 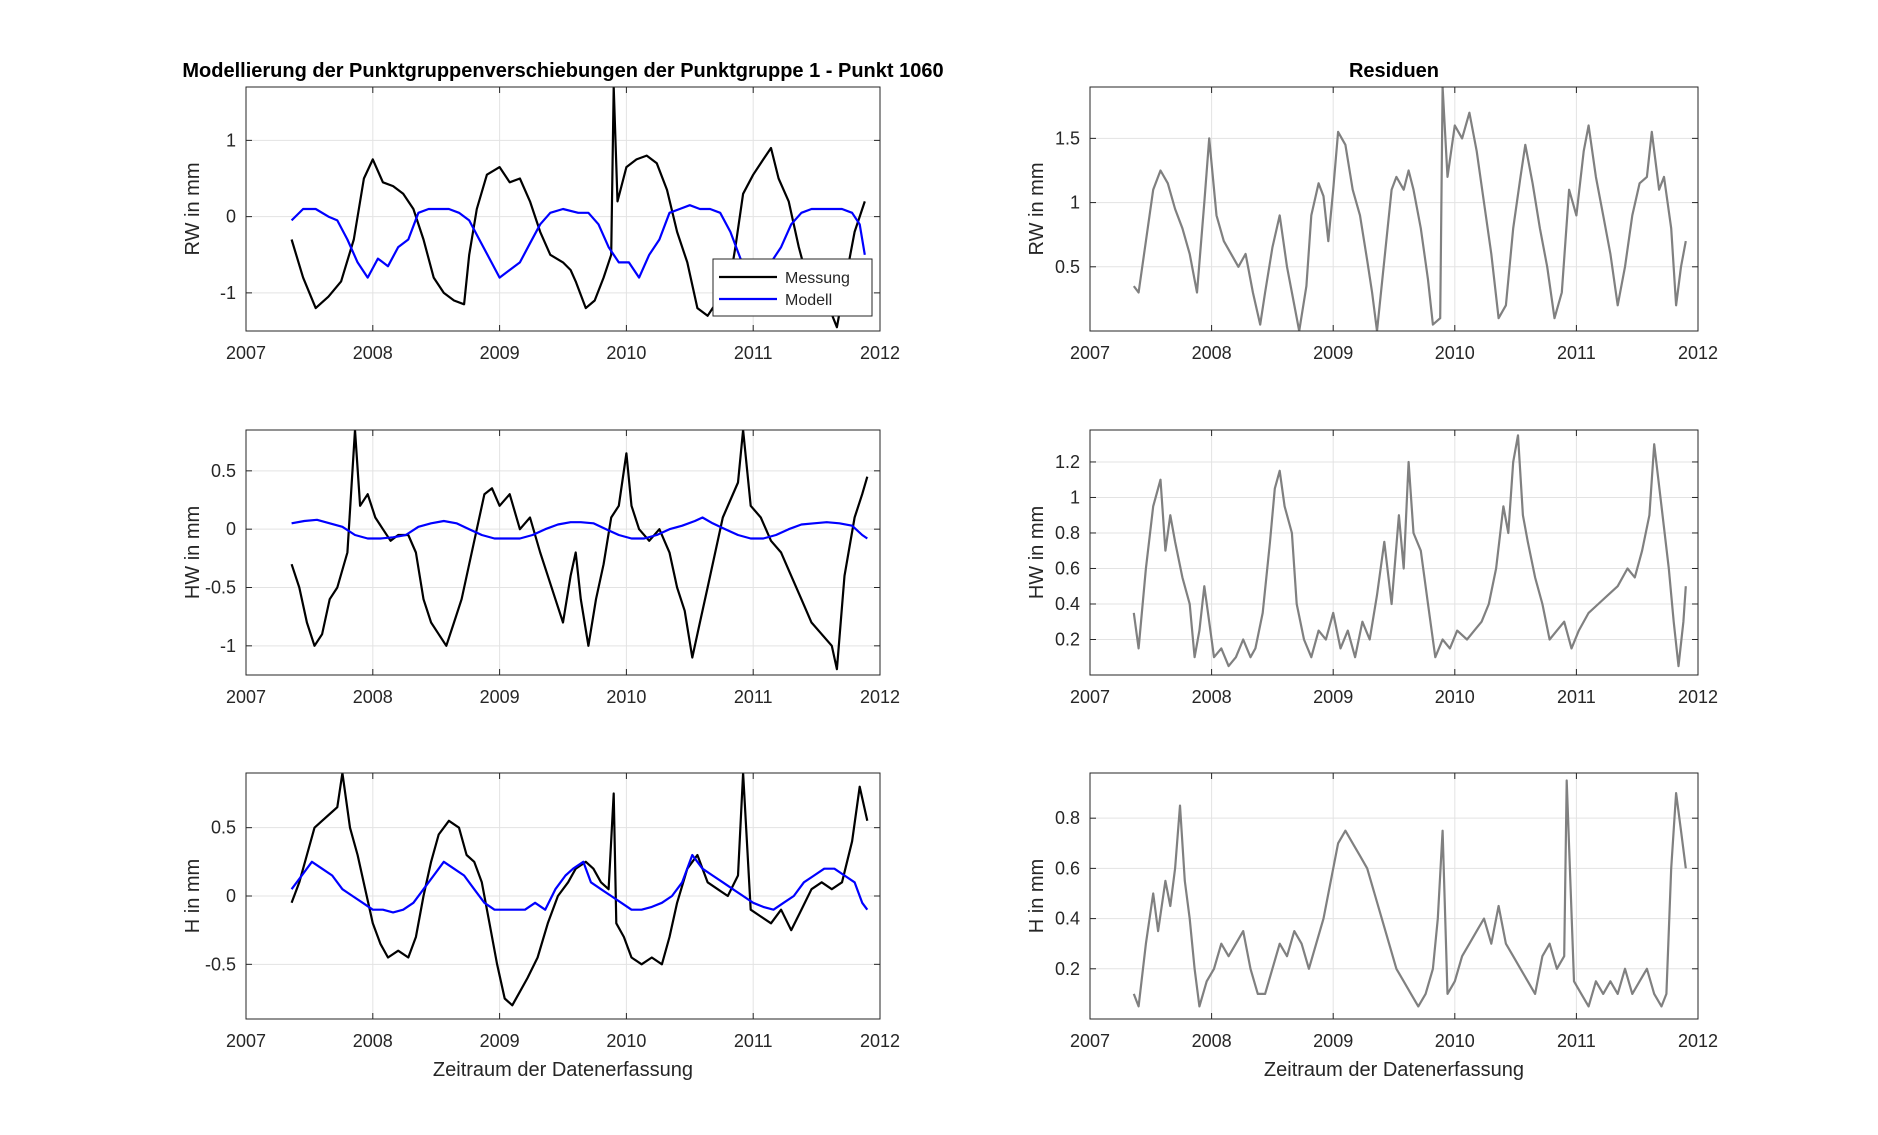 What do you see at coordinates (579, 883) in the screenshot?
I see `h-model-series-modell-line` at bounding box center [579, 883].